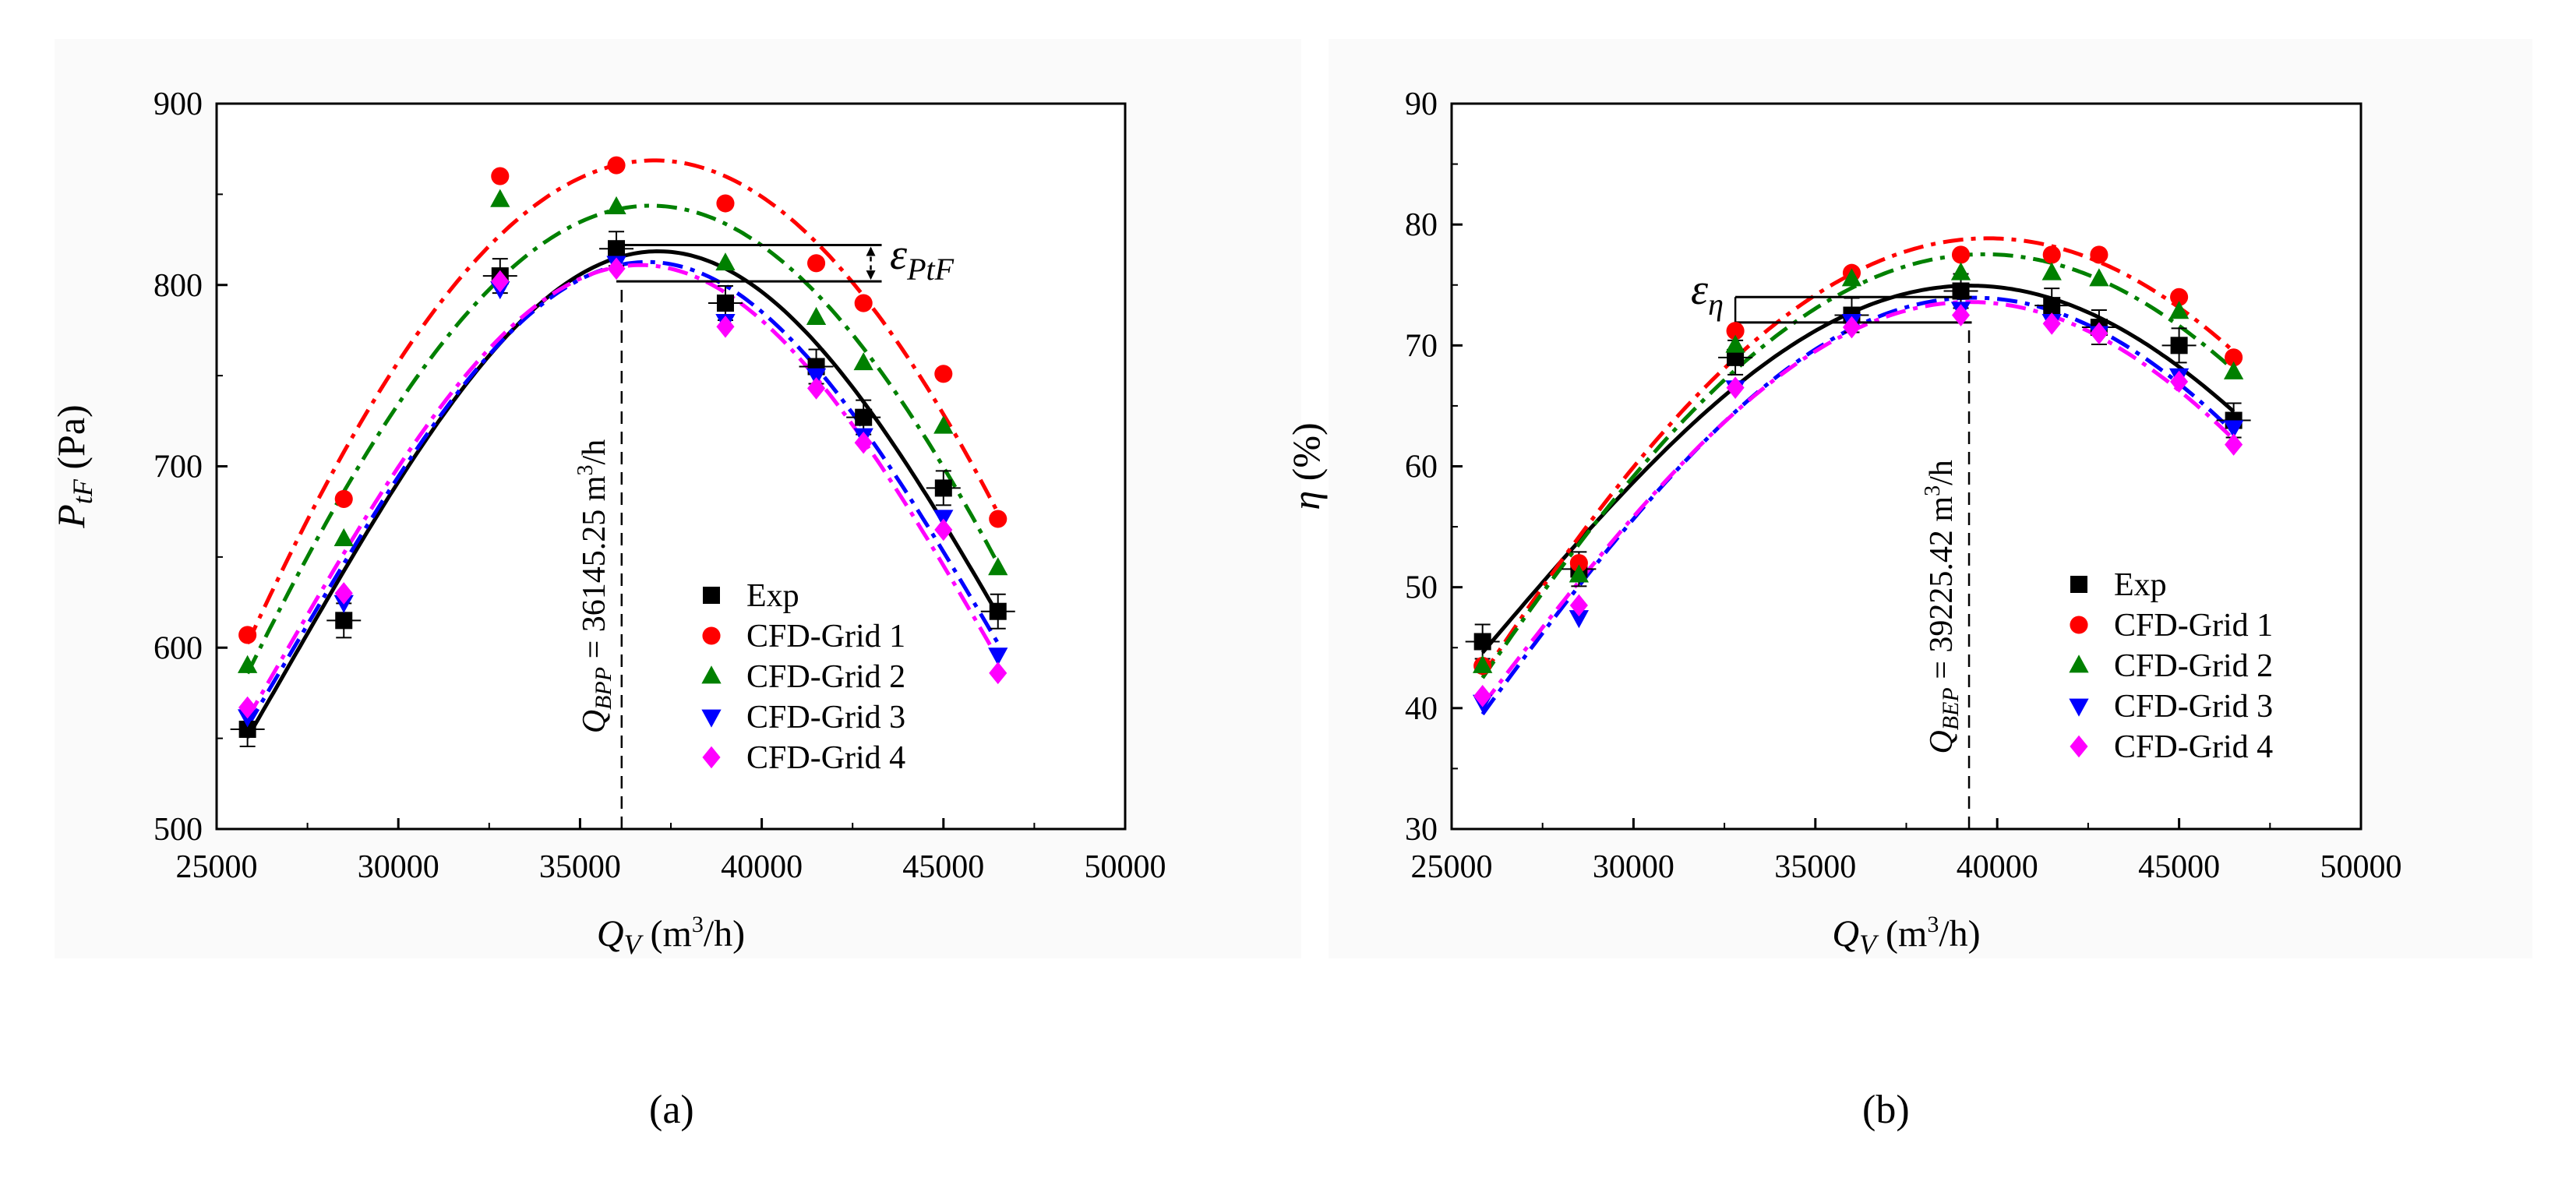 The image size is (2576, 1203). I want to click on panel-label-b: (b), so click(1886, 1110).